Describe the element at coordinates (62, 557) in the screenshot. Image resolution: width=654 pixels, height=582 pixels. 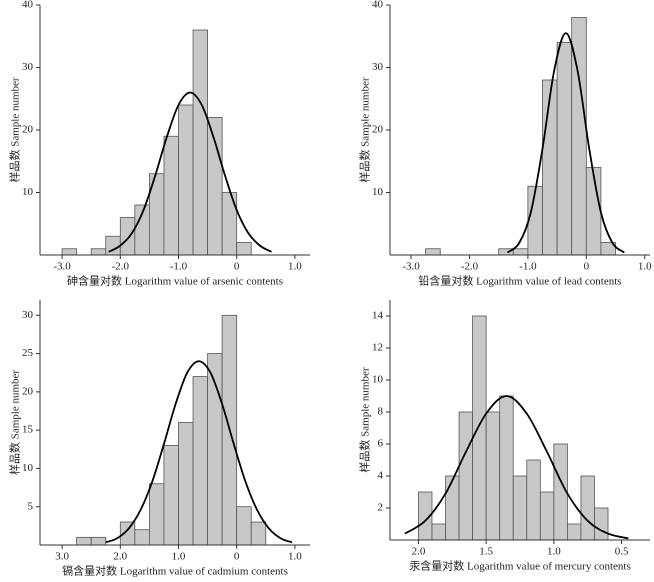
I see `x-tick-label: 3.0` at that location.